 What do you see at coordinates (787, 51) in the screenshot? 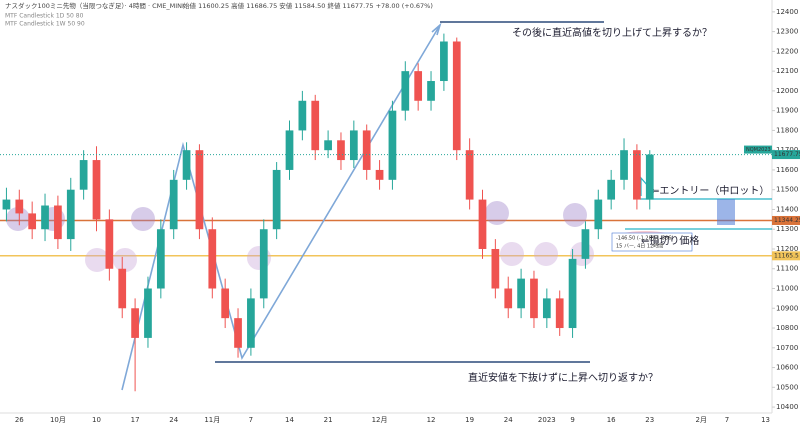
I see `y-tick-label: 12200` at bounding box center [787, 51].